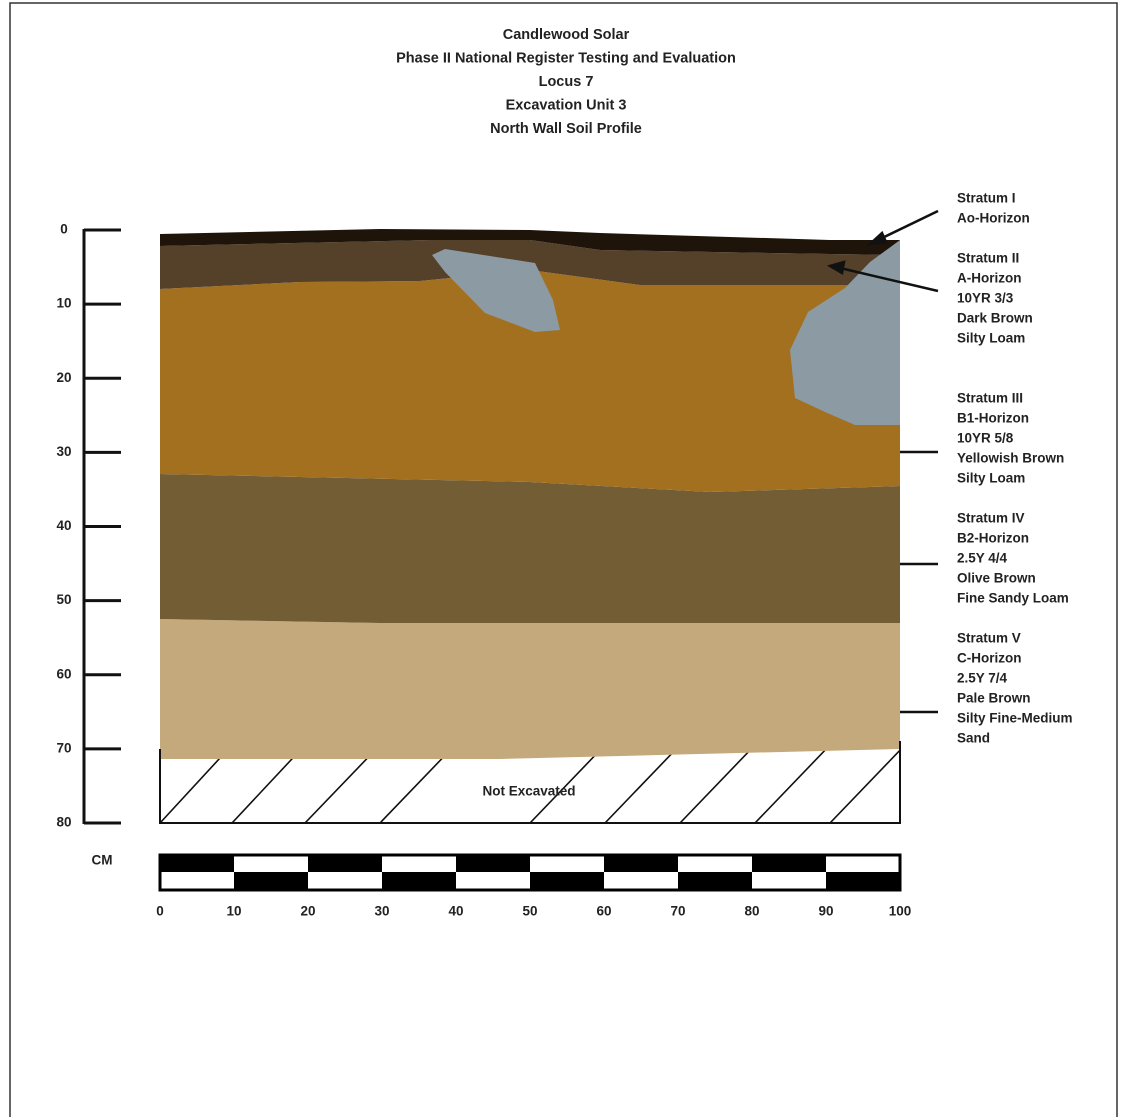 This screenshot has height=1117, width=1127. What do you see at coordinates (677, 911) in the screenshot?
I see `width-tick-label: 70` at bounding box center [677, 911].